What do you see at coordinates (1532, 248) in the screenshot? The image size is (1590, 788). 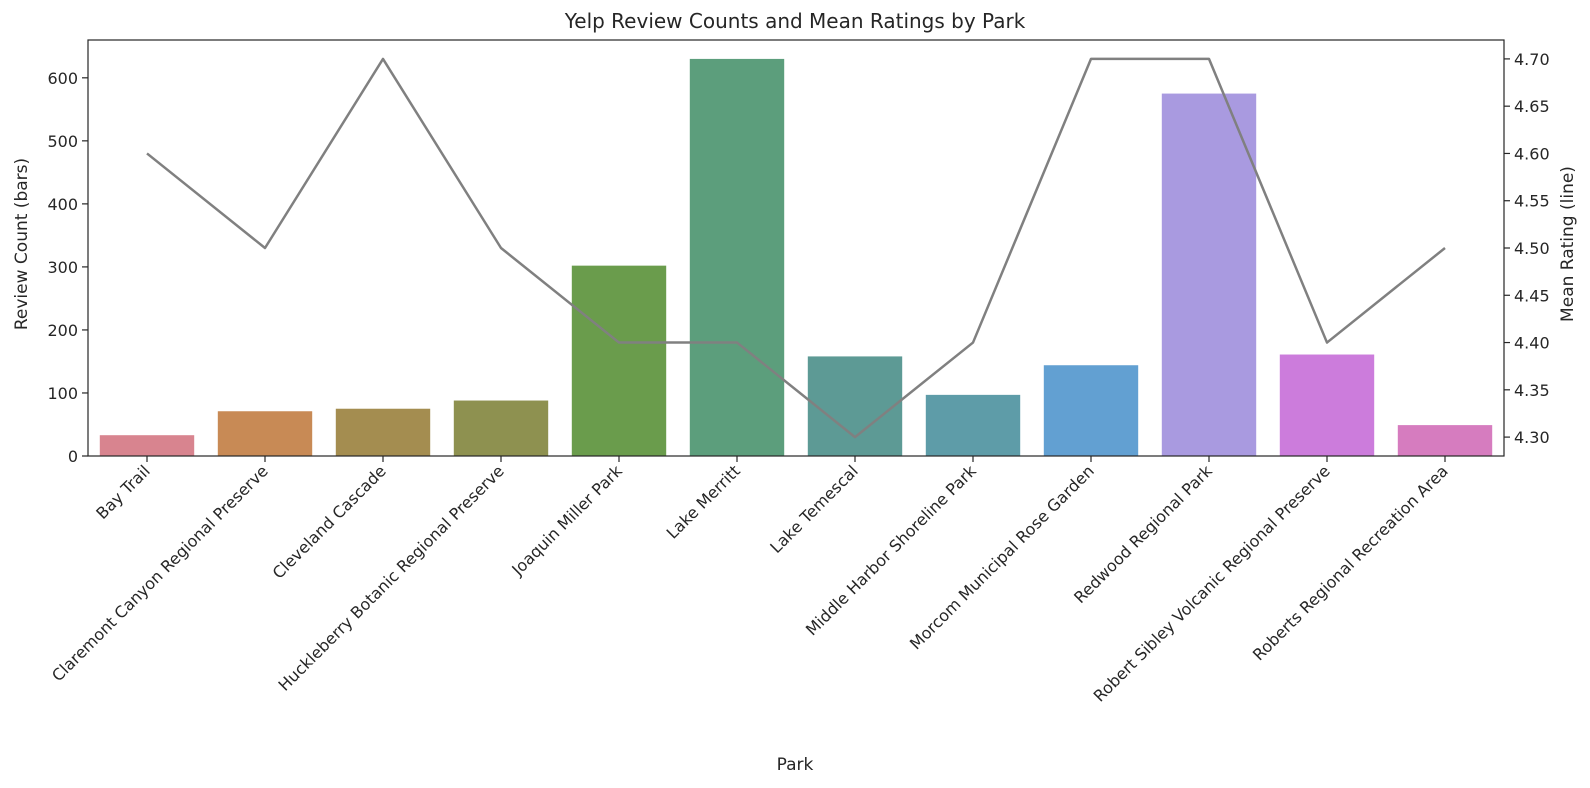 I see `y2-tick-label: 4.50` at bounding box center [1532, 248].